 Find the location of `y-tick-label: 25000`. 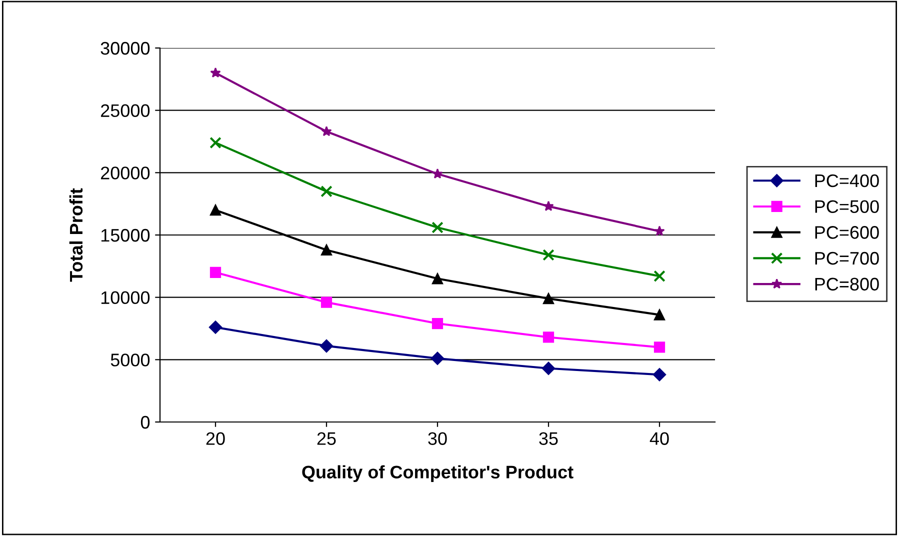

y-tick-label: 25000 is located at coordinates (125, 111).